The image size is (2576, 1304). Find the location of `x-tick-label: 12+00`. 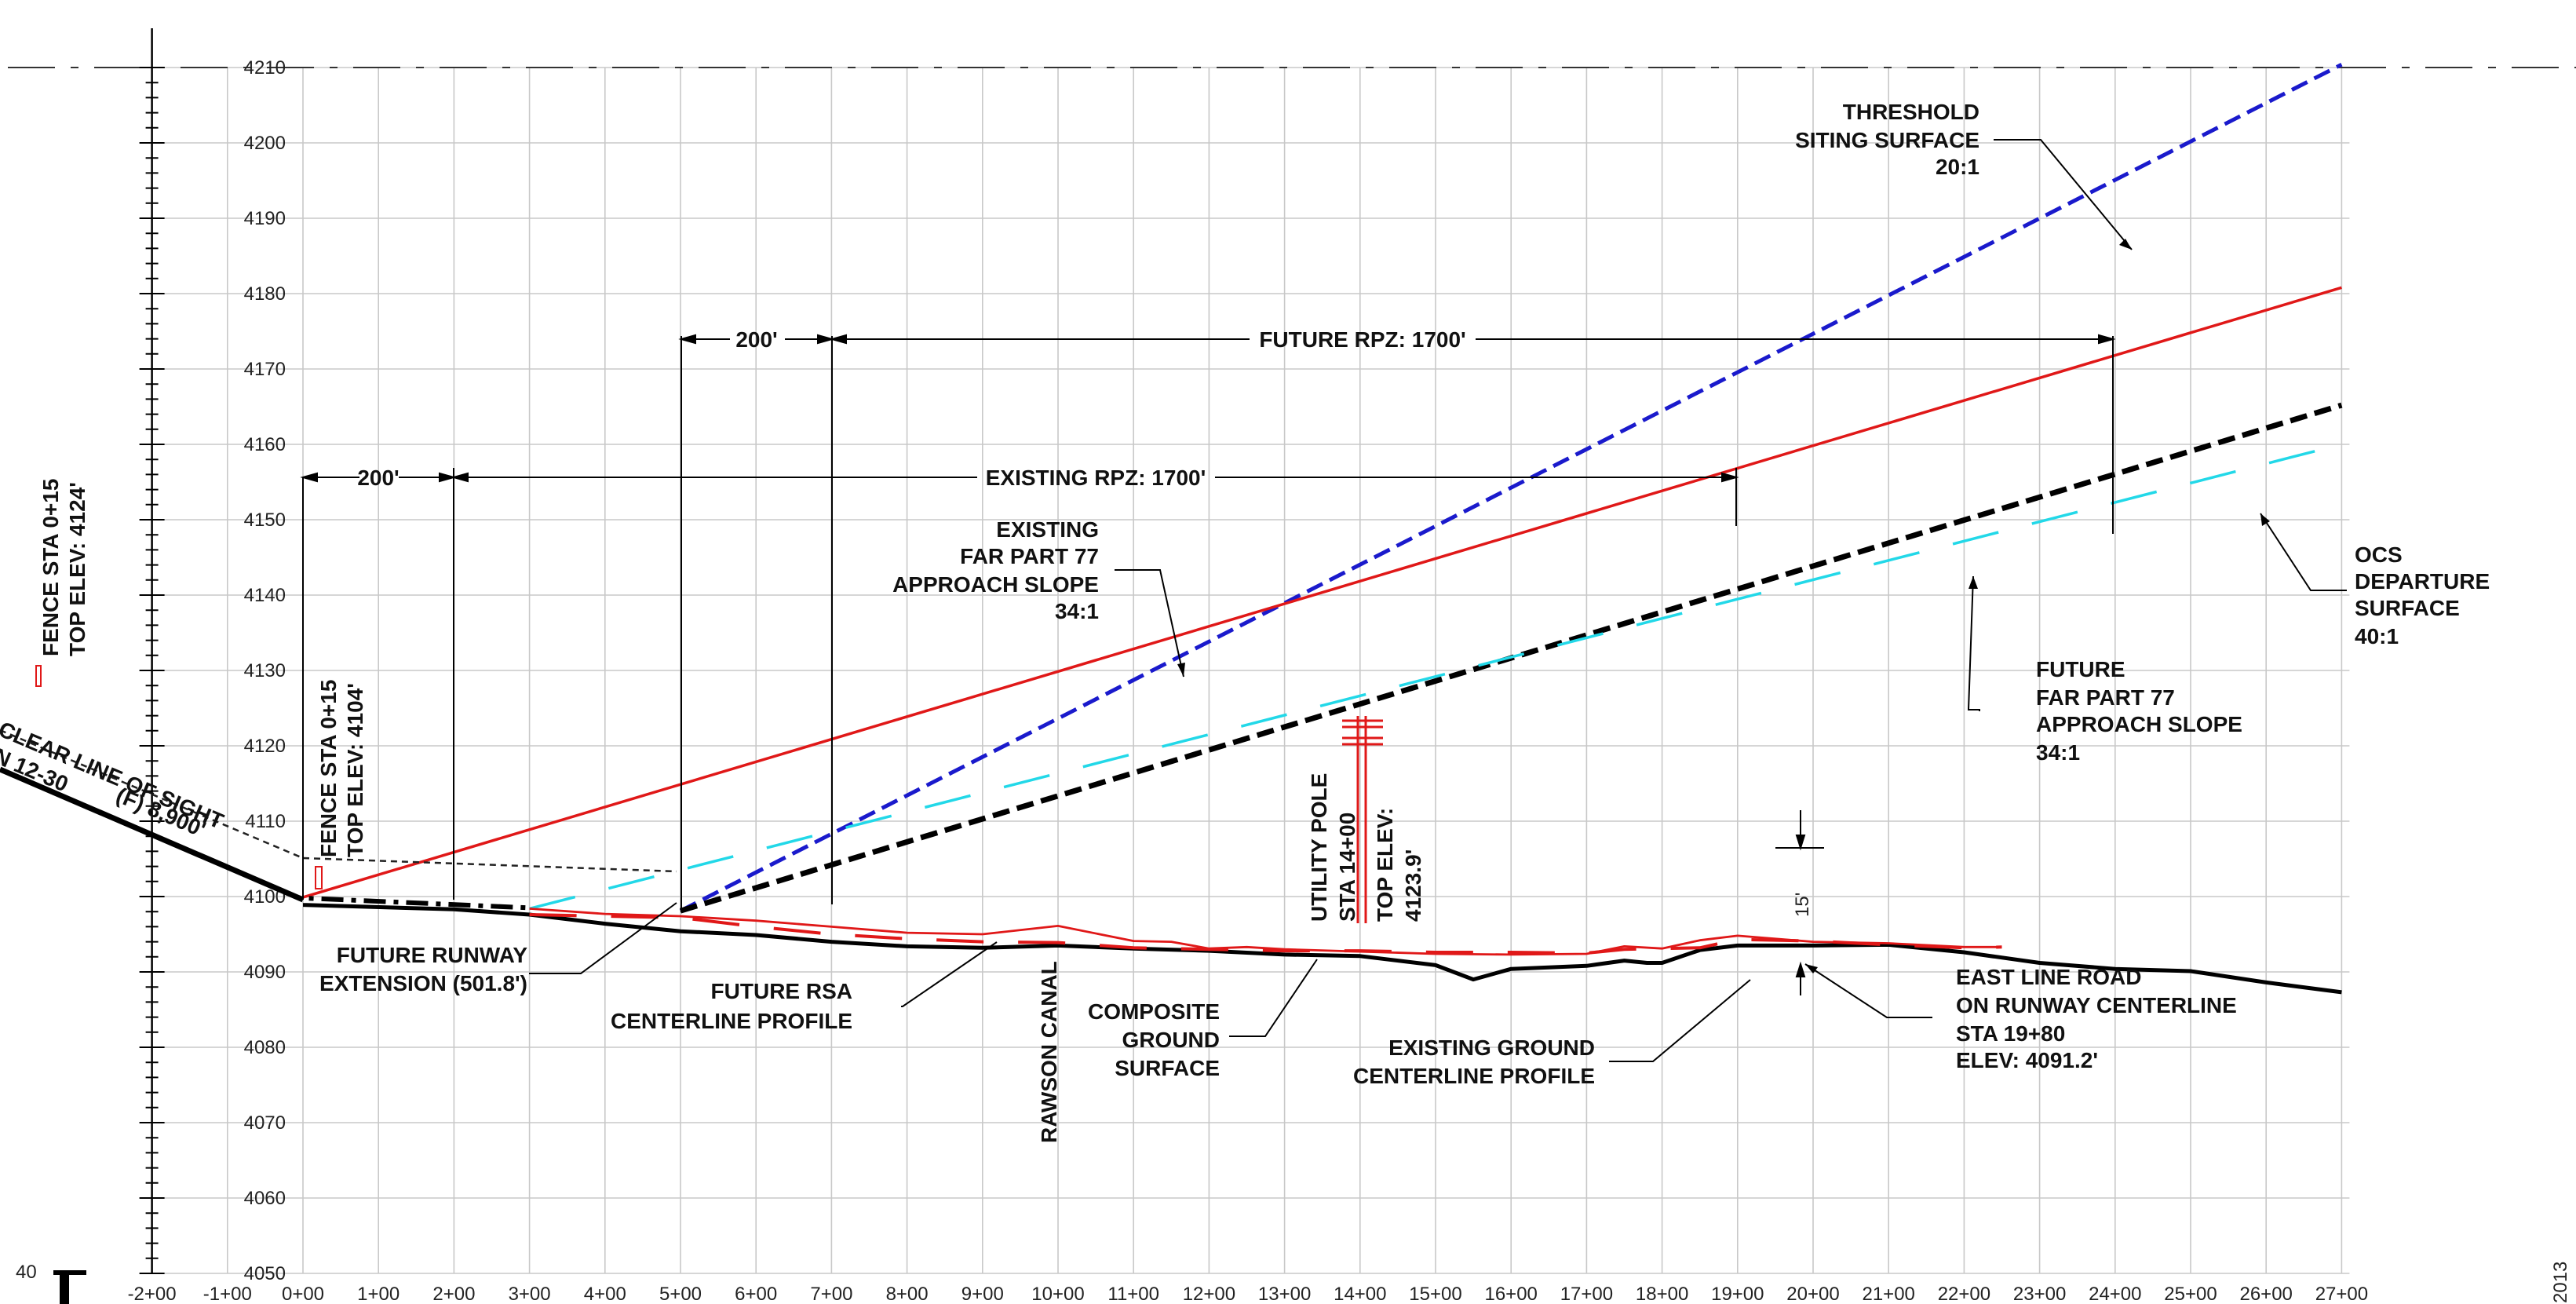

x-tick-label: 12+00 is located at coordinates (1209, 1294).